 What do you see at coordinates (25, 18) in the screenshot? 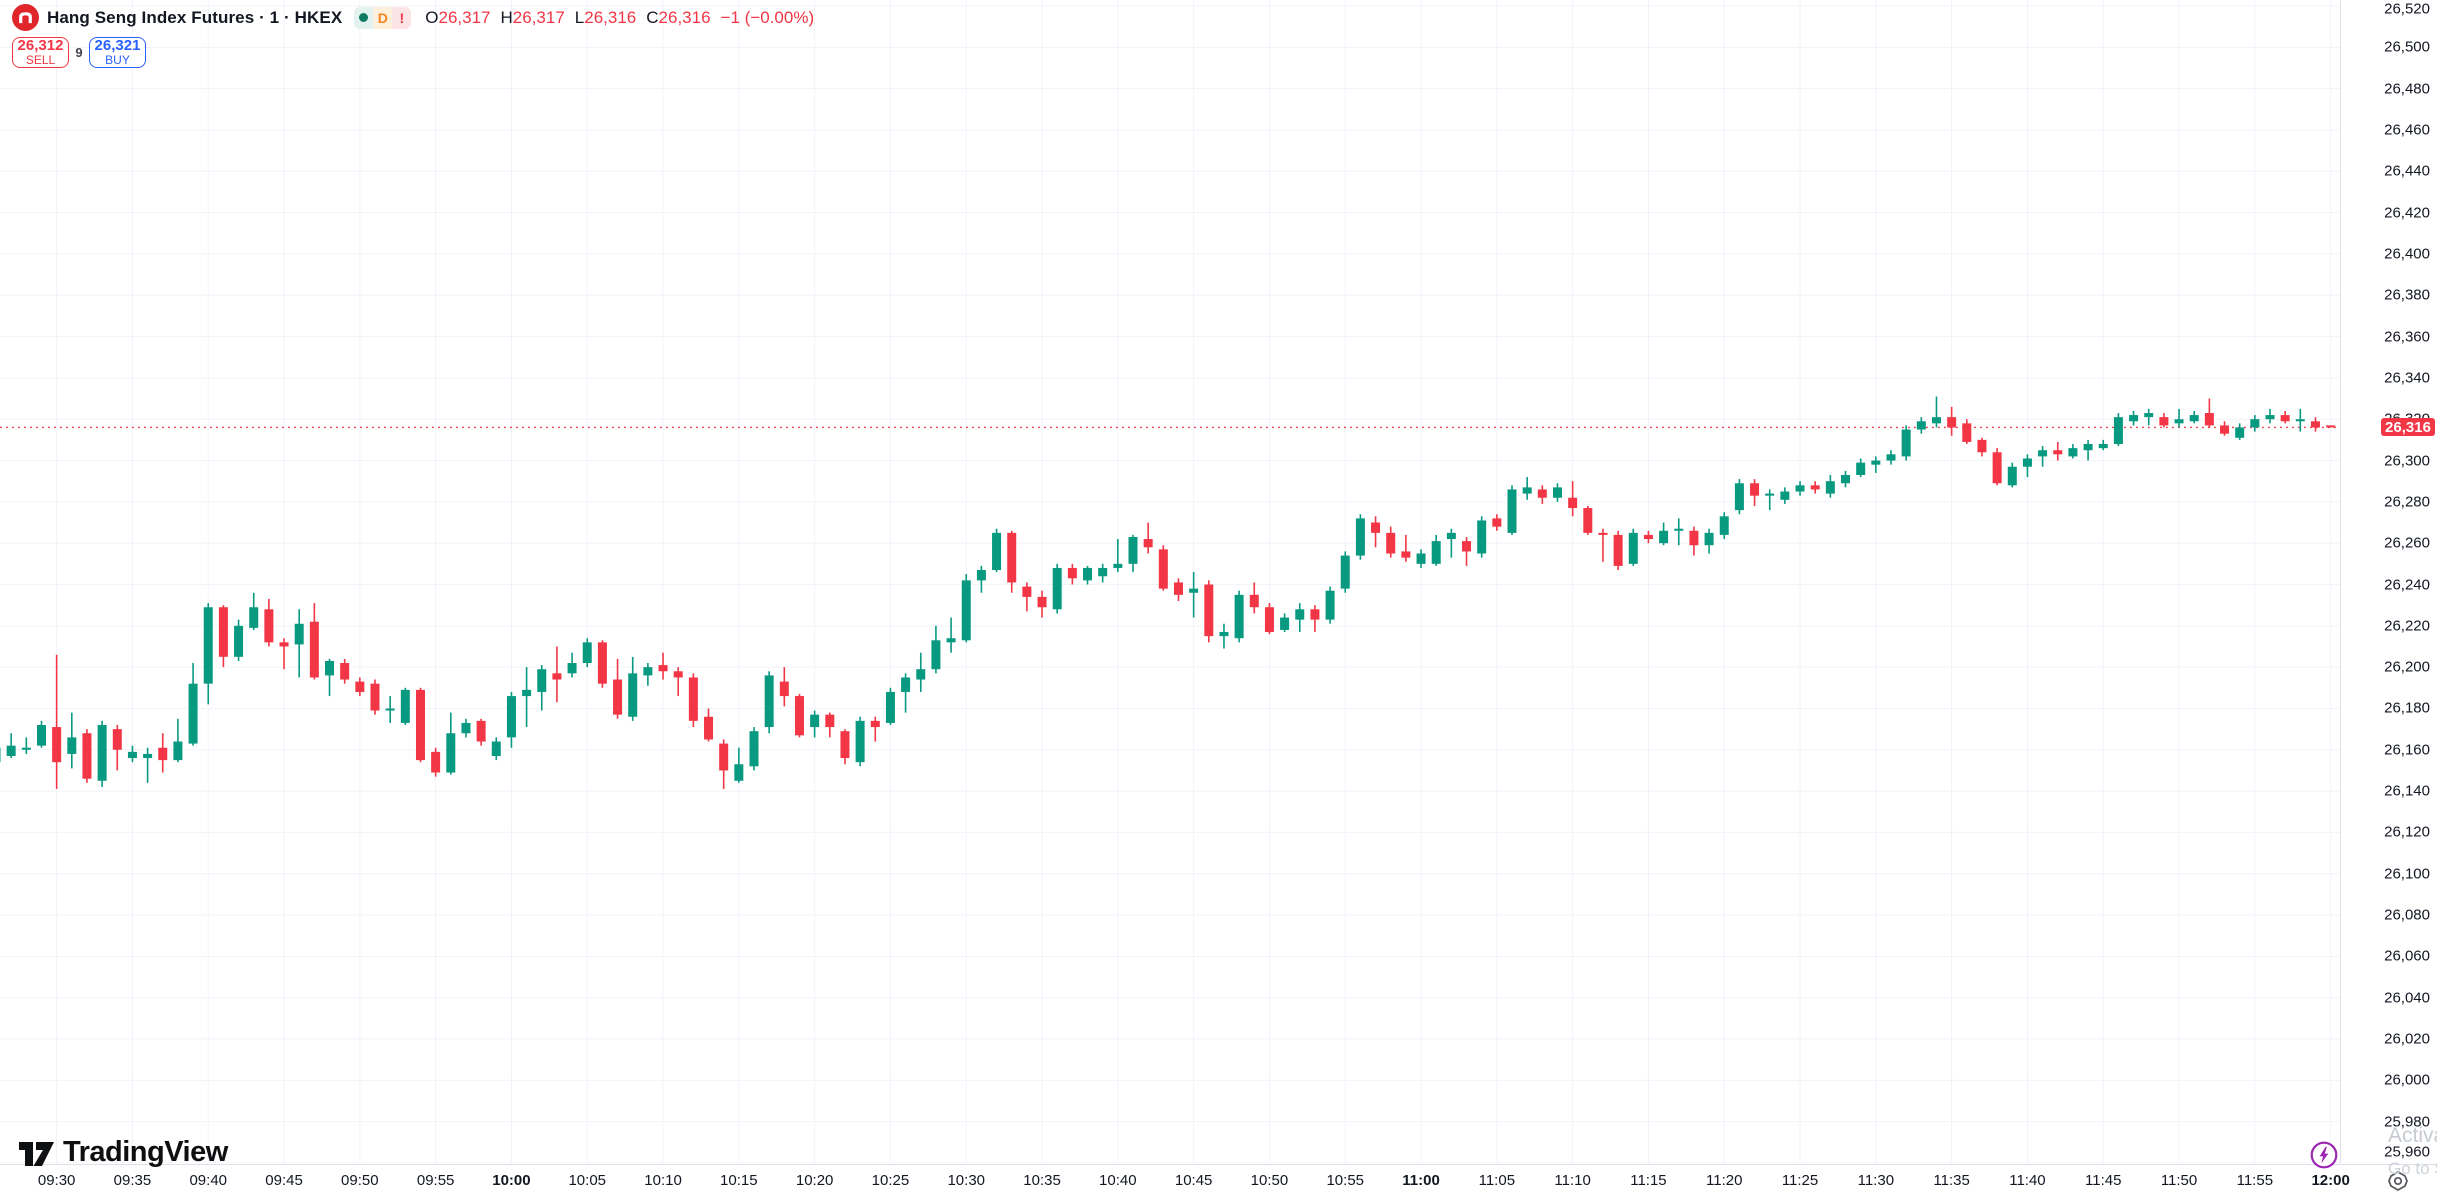
I see `hang-seng-logo-glyph` at bounding box center [25, 18].